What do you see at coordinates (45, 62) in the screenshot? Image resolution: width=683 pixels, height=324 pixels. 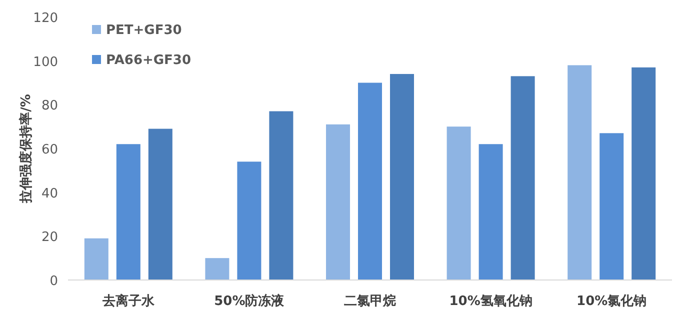 I see `y-tick-label: 100` at bounding box center [45, 62].